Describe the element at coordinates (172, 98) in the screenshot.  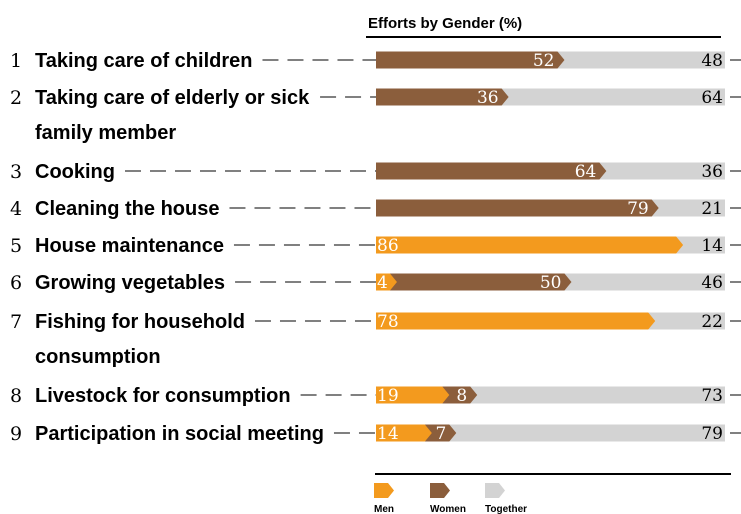
I see `row-label: Taking care of elderly or sick` at that location.